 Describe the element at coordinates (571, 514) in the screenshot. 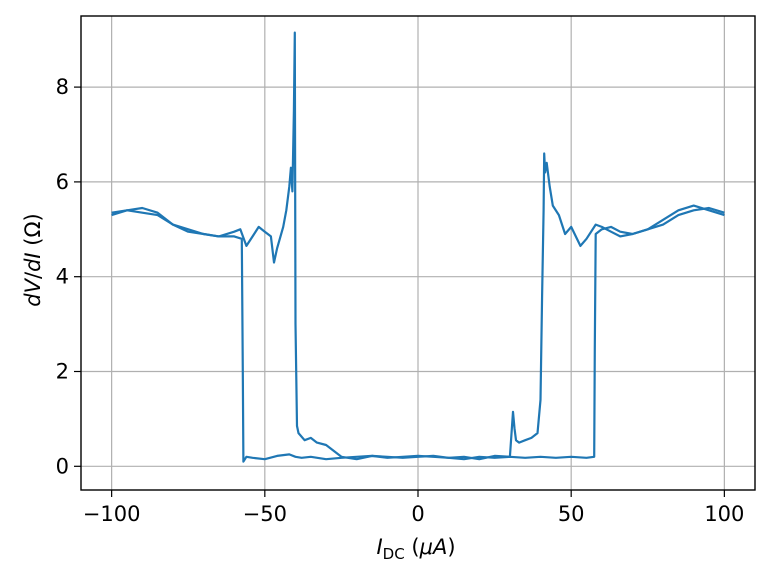

I see `x-tick-label: 50` at that location.